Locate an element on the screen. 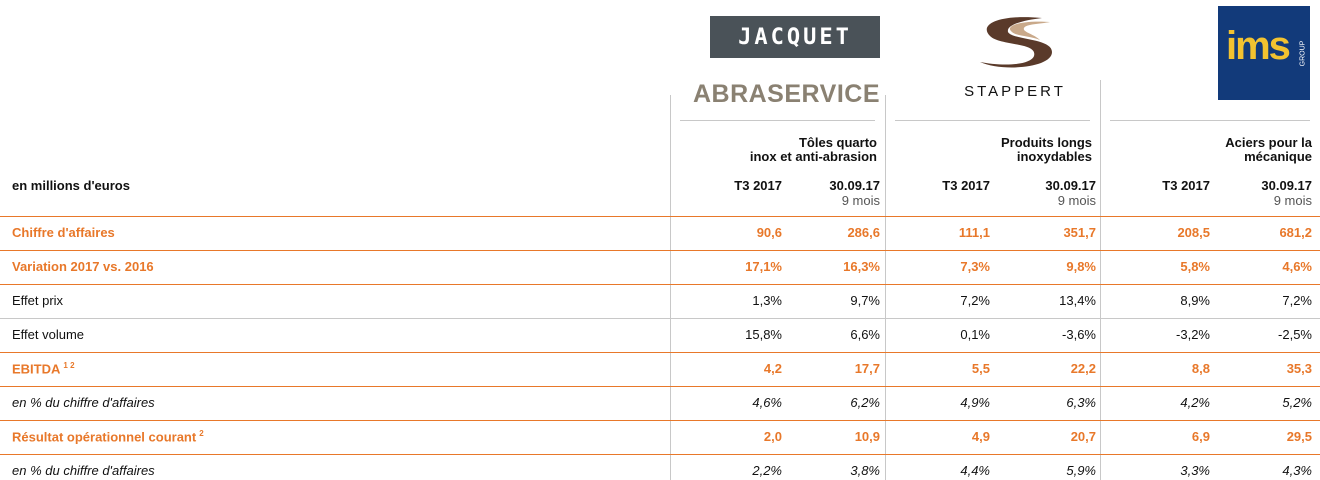 The image size is (1320, 480). row-label: Chiffre d'affaires is located at coordinates (63, 232).